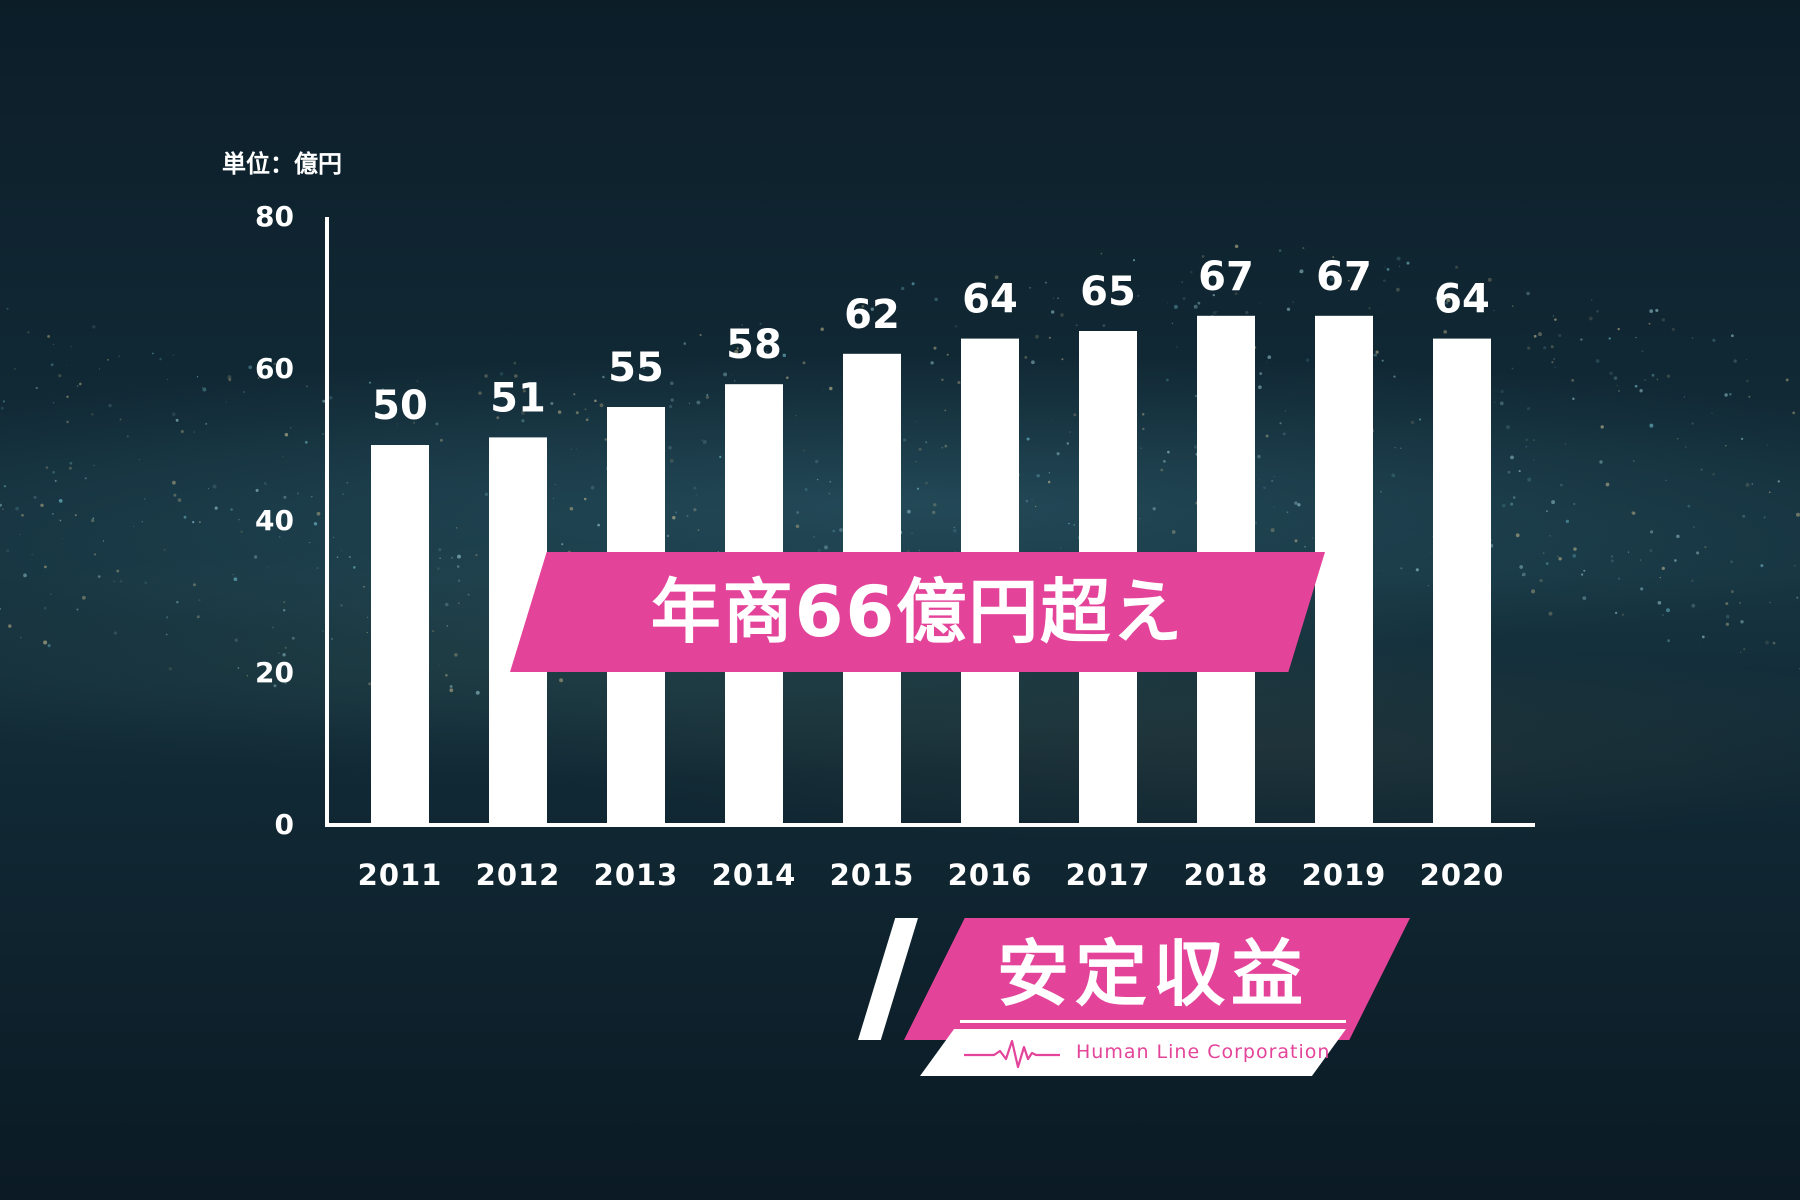  Describe the element at coordinates (274, 216) in the screenshot. I see `y-tick-label: 80` at that location.